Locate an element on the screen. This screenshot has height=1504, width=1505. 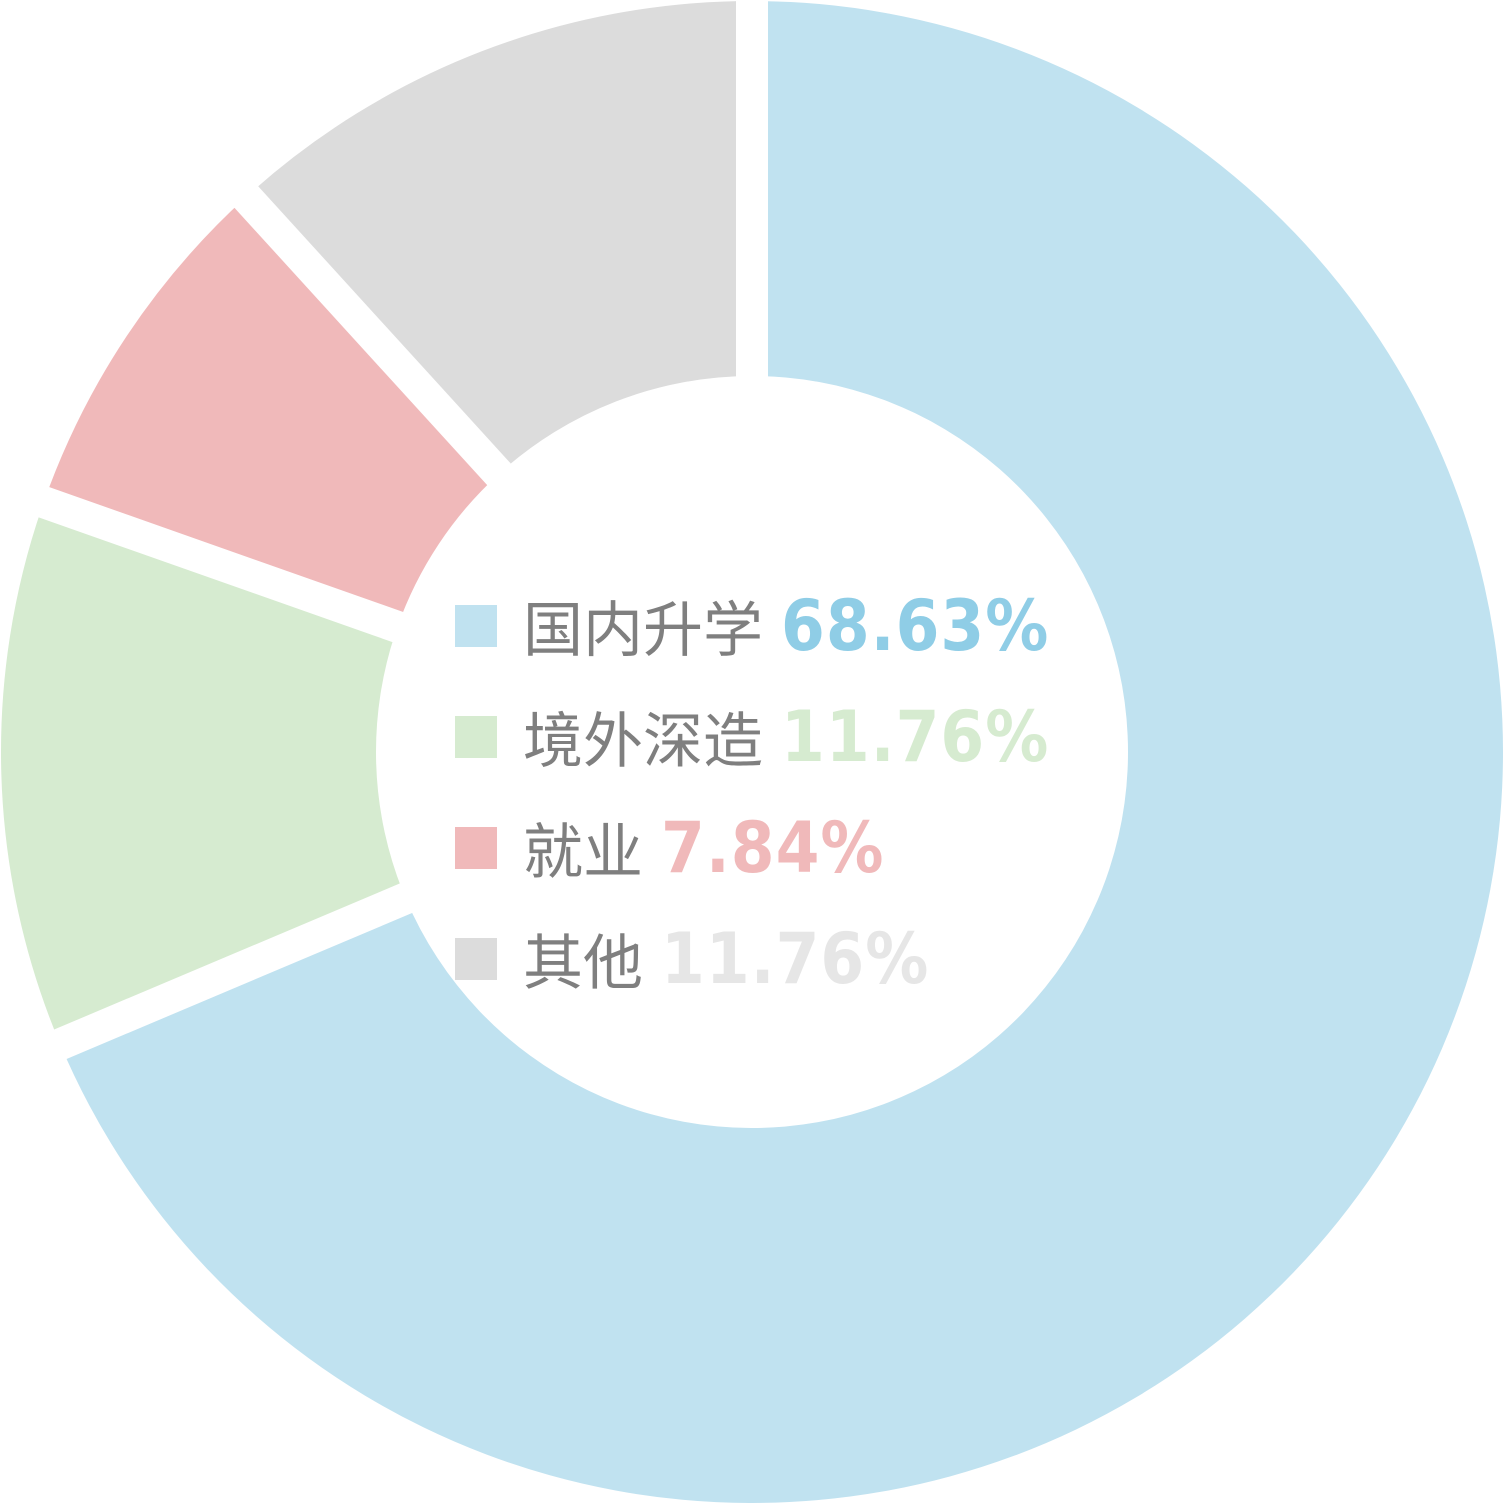
legend-label: 境外深造 is located at coordinates (643, 742).